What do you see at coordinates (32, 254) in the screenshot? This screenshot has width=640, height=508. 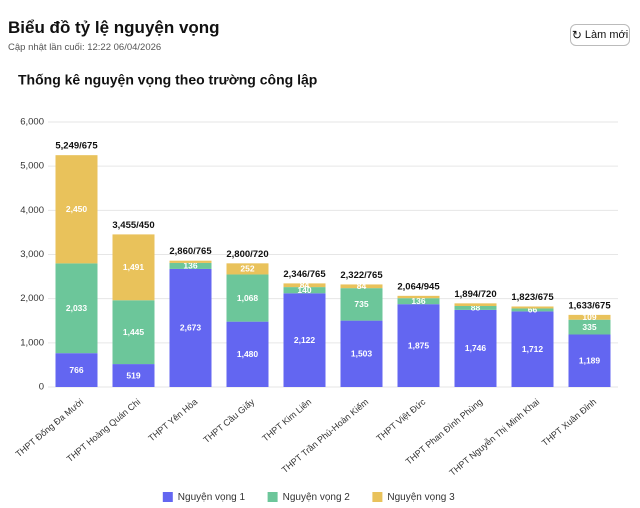 I see `y-tick-label: 3,000` at bounding box center [32, 254].